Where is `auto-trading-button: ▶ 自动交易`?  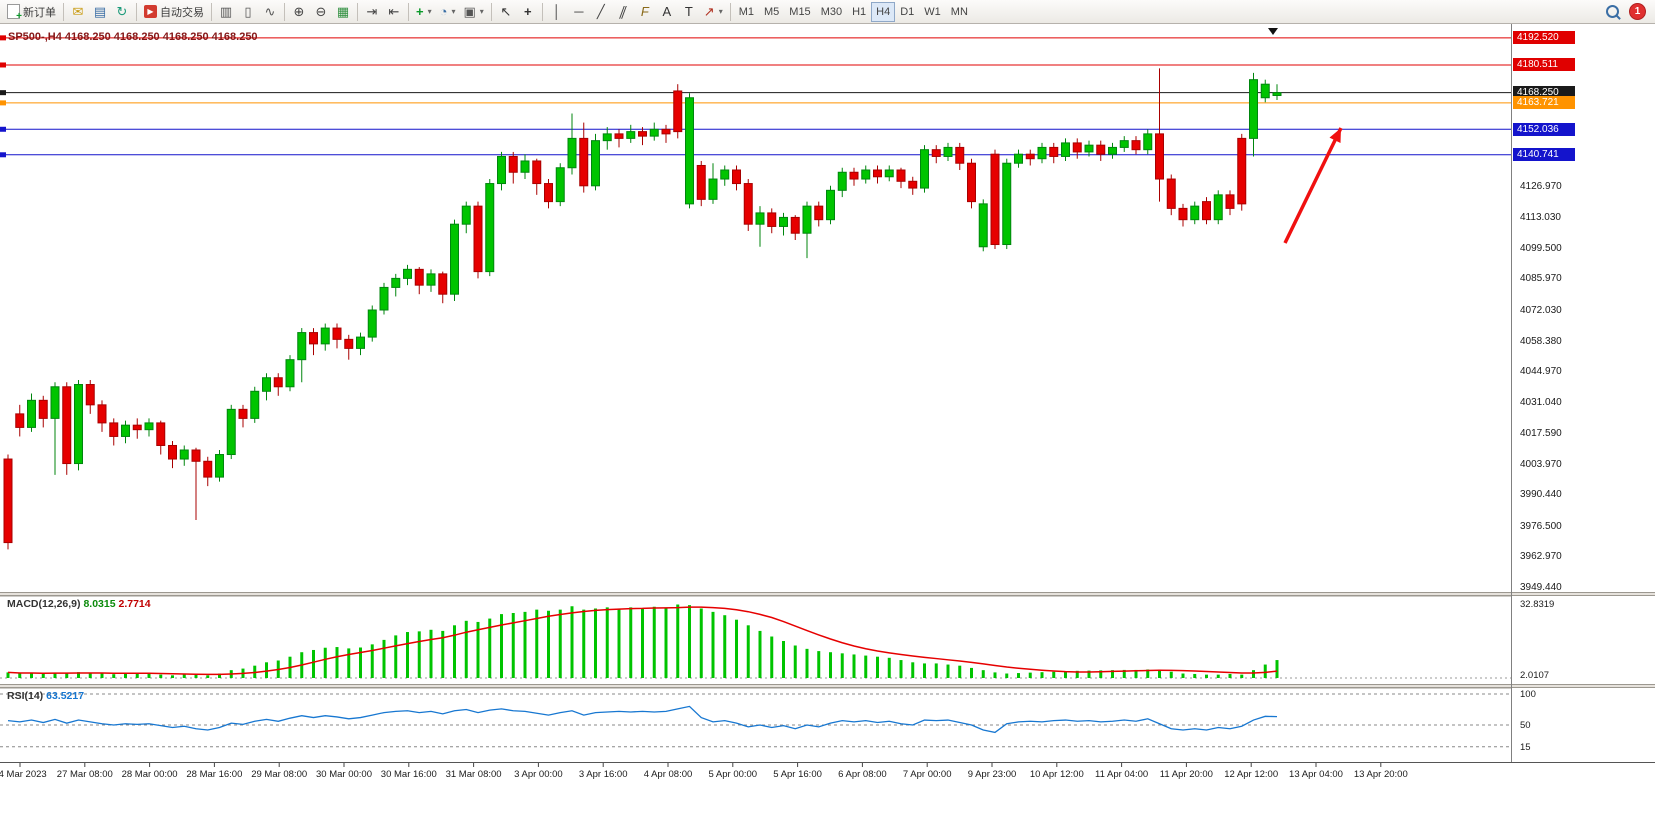 auto-trading-button: ▶ 自动交易 is located at coordinates (174, 12).